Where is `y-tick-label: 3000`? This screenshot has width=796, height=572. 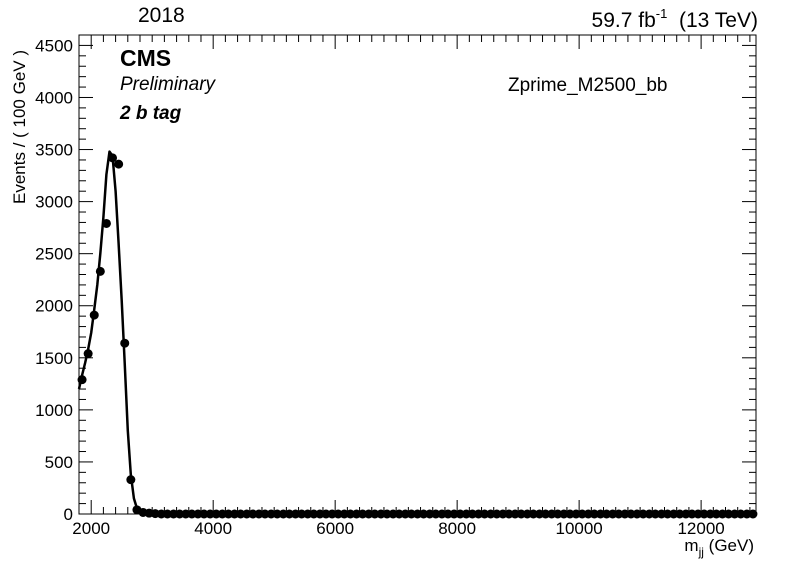
y-tick-label: 3000 is located at coordinates (54, 202).